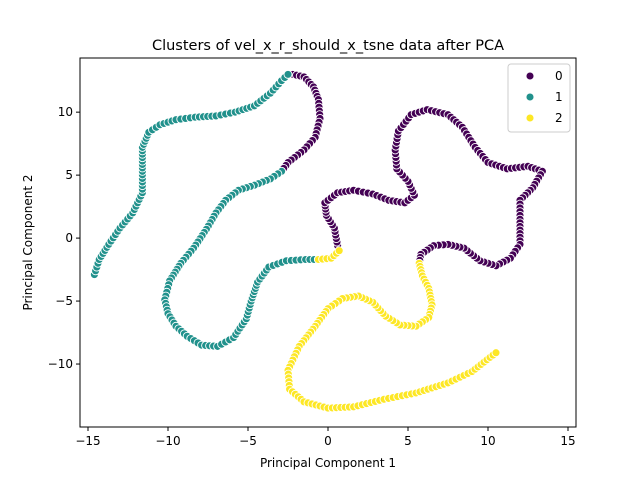 This screenshot has width=640, height=480. Describe the element at coordinates (248, 441) in the screenshot. I see `x-tick-label: −5` at that location.